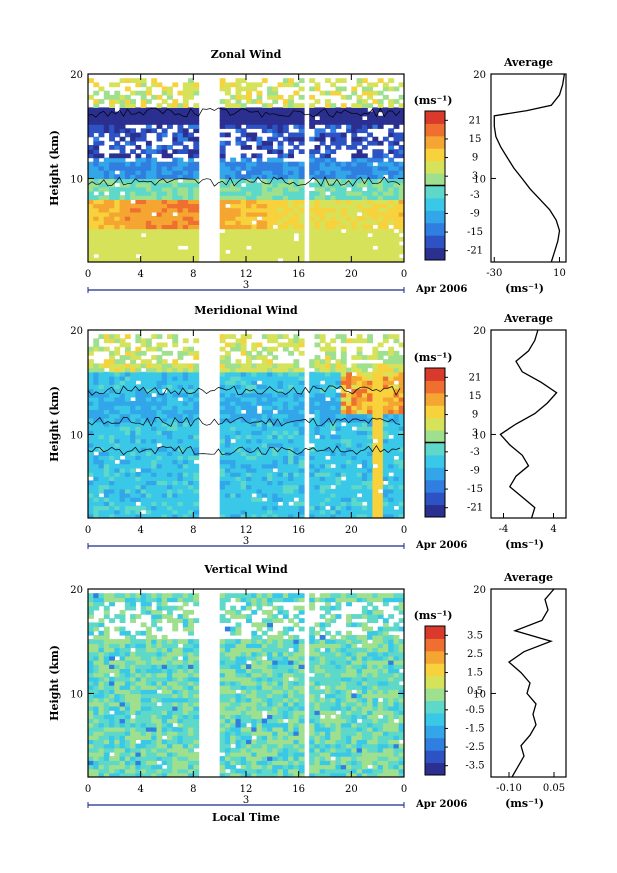 The image size is (617, 873). I want to click on colorbar-tick-label: 9, so click(475, 158).